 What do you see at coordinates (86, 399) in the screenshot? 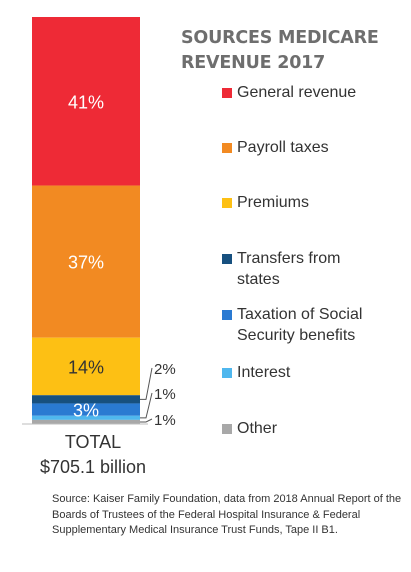
I see `bar-segment-transfers-from-states` at bounding box center [86, 399].